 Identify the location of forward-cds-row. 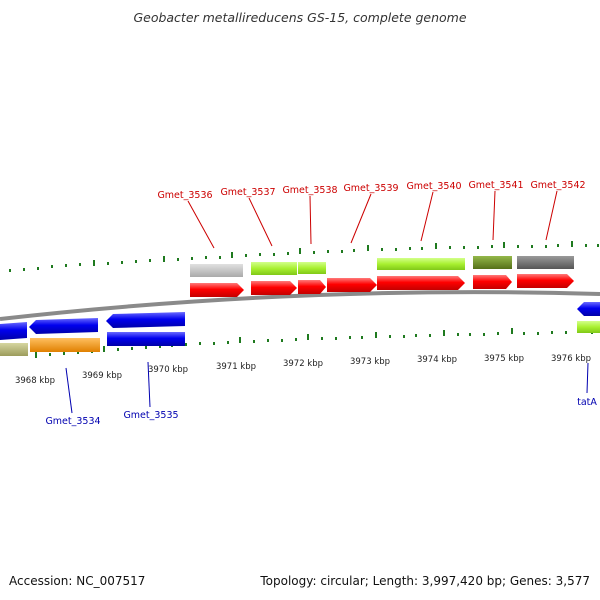
(382, 285).